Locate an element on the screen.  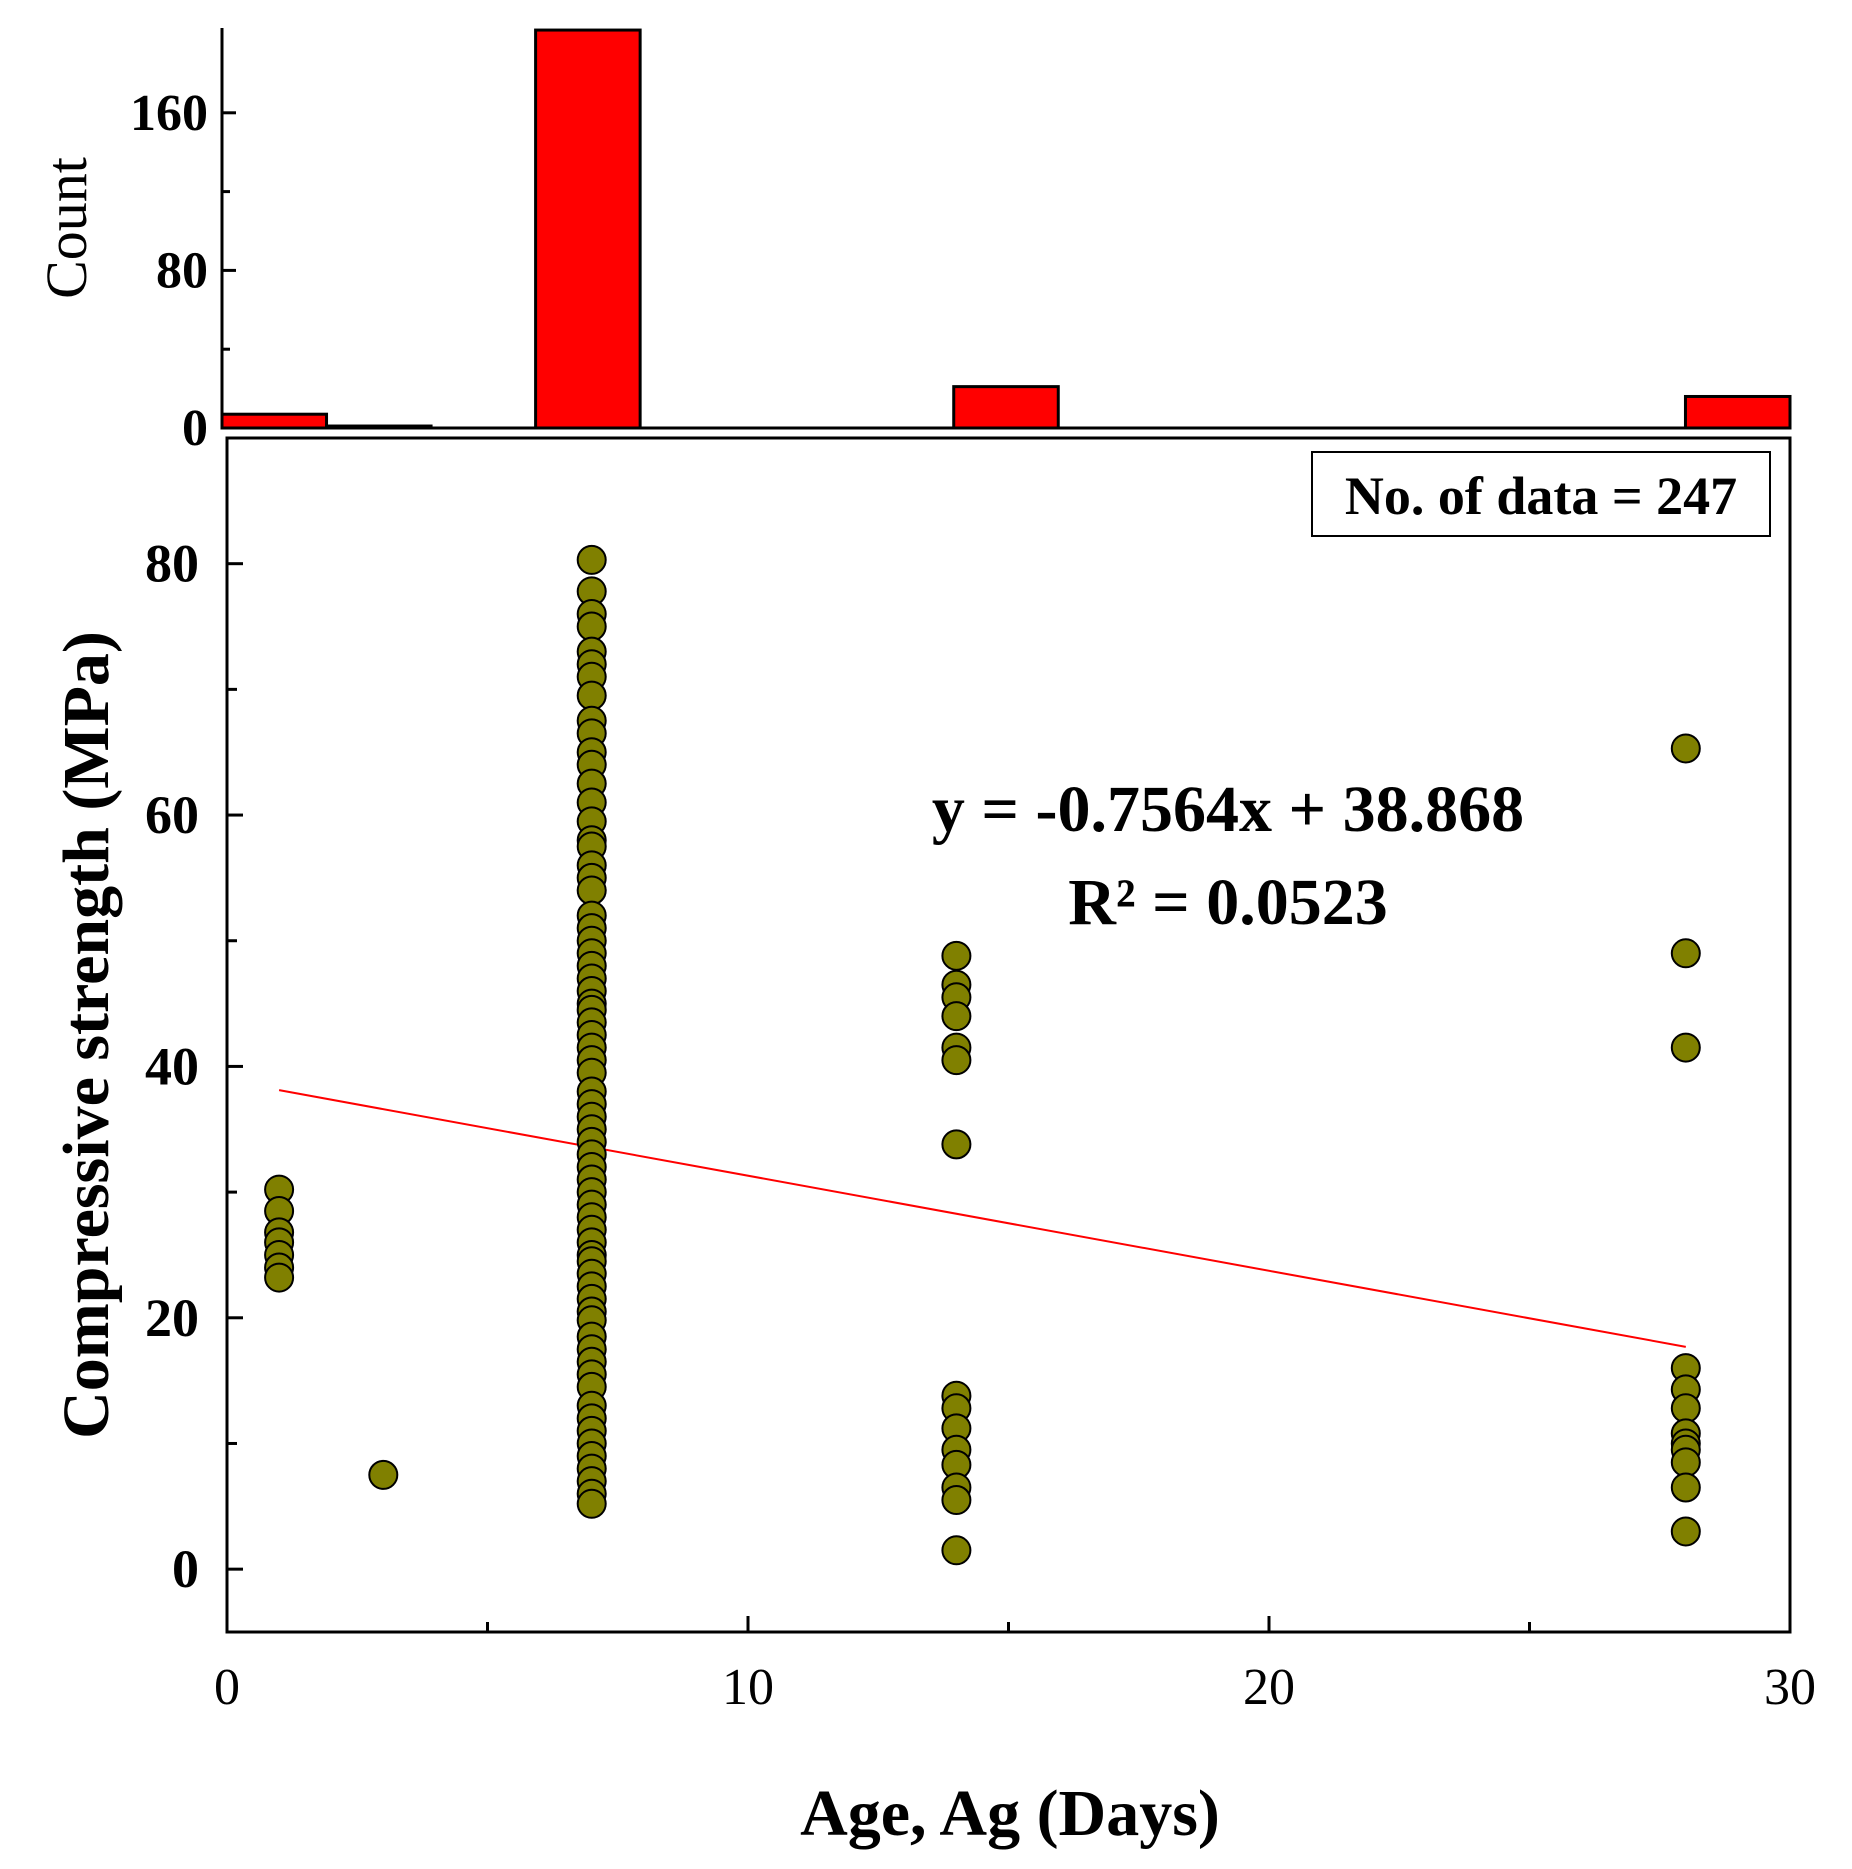
x-tick-label: 30 is located at coordinates (1790, 1687).